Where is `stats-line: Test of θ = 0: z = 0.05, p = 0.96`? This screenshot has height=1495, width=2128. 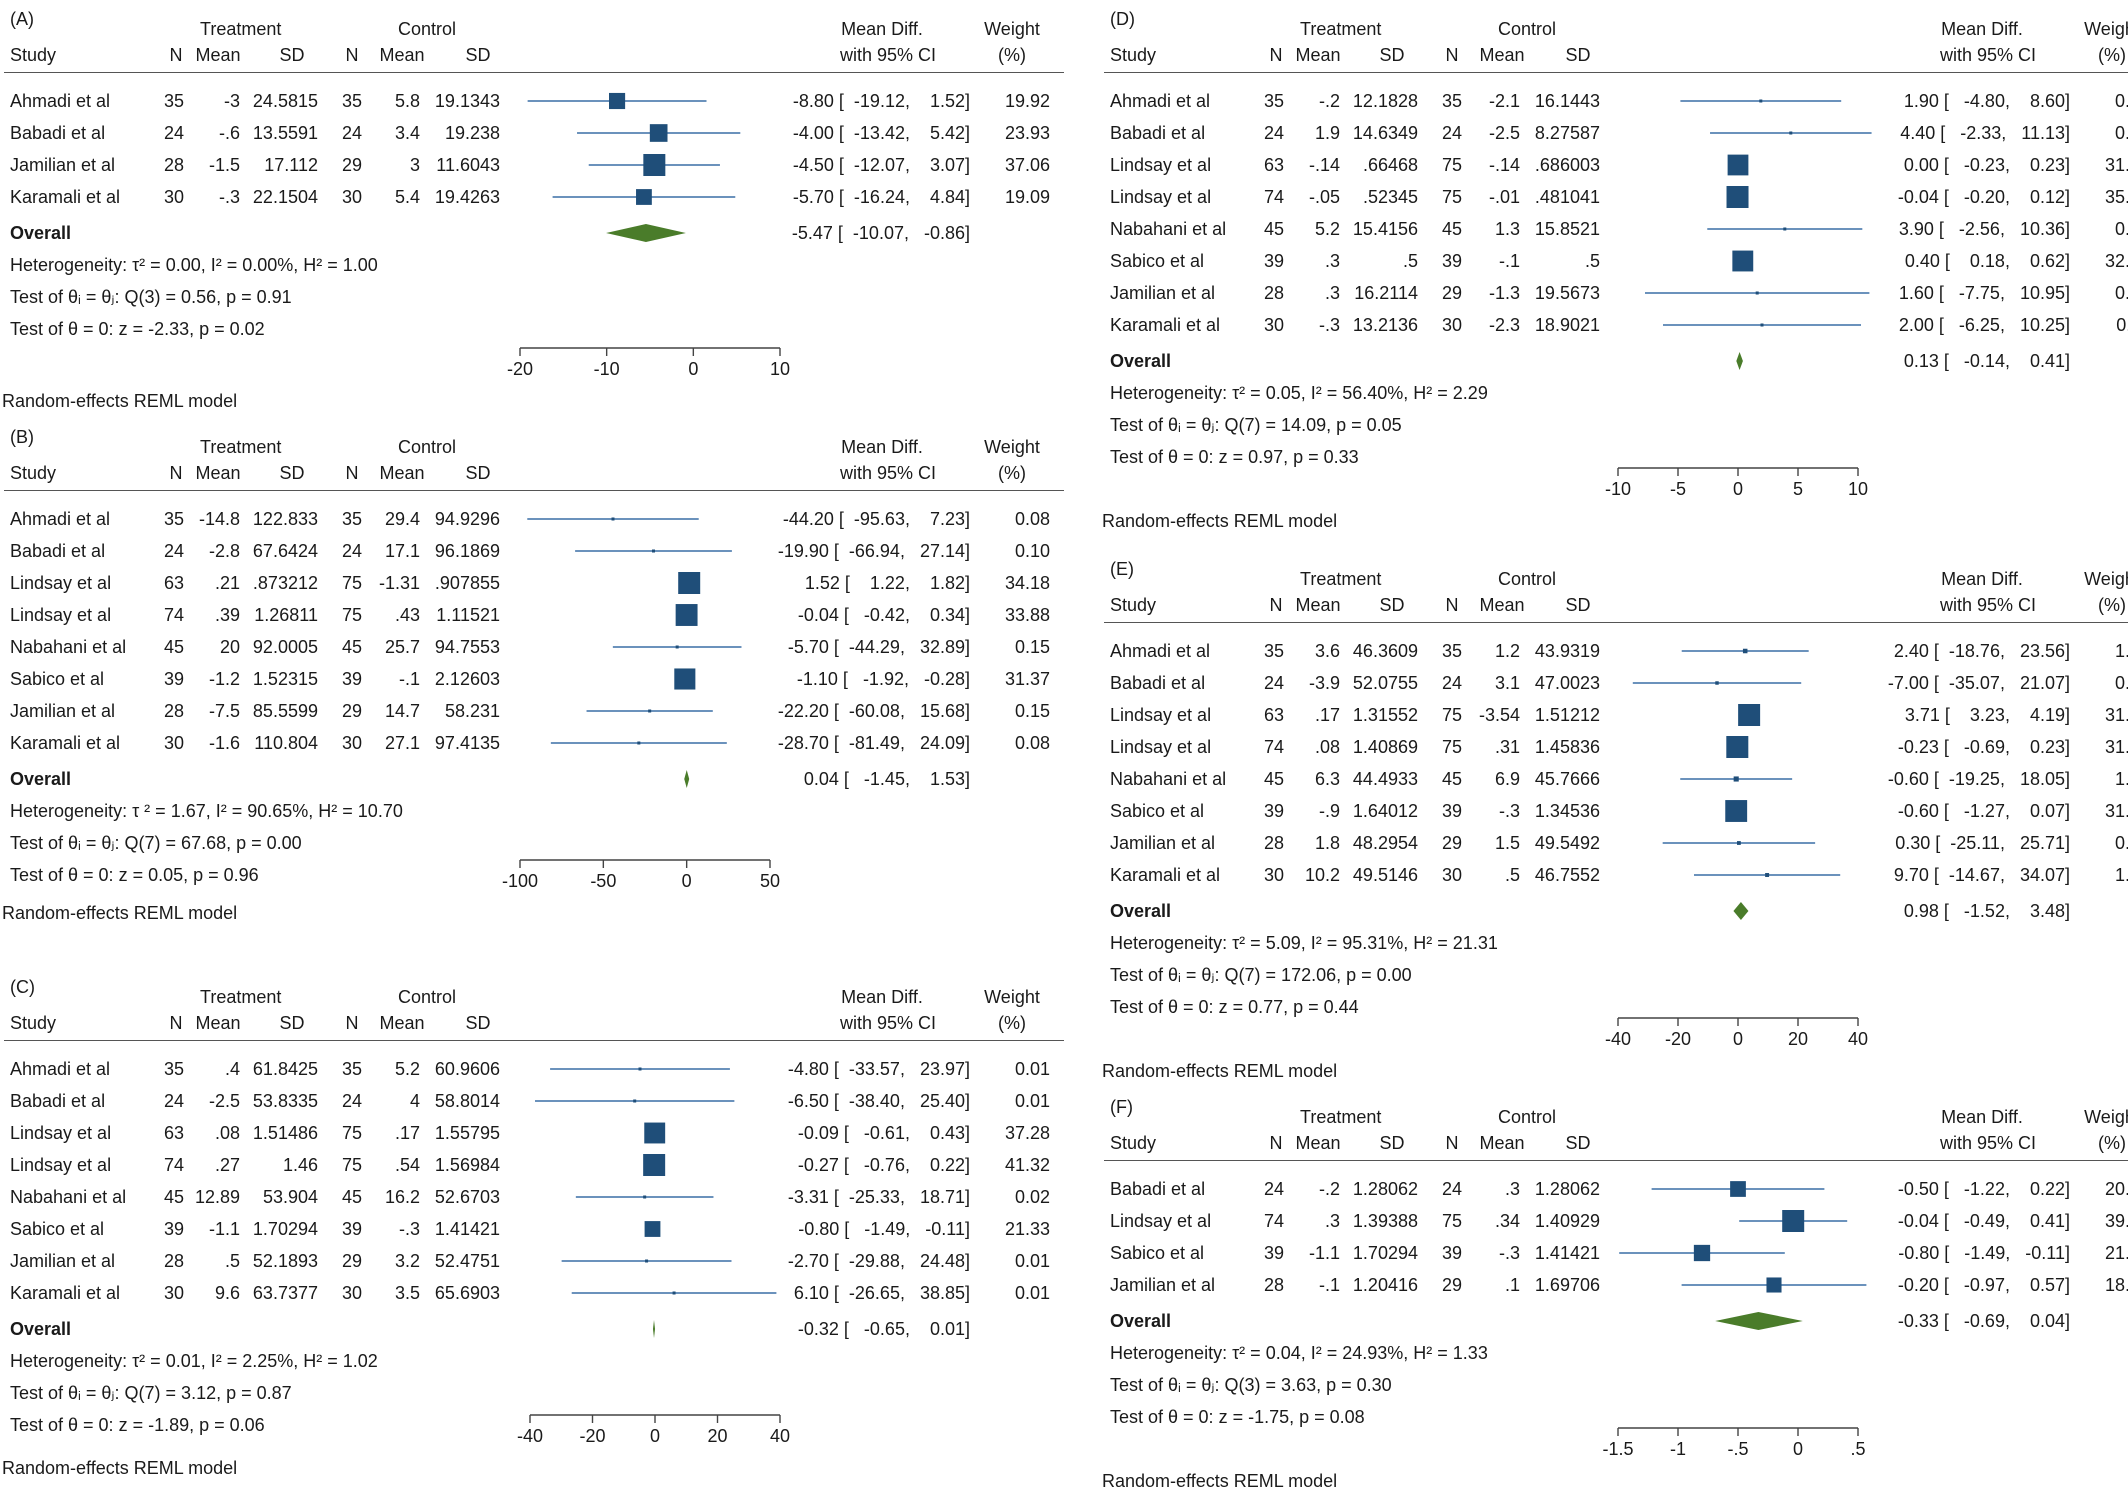 stats-line: Test of θ = 0: z = 0.05, p = 0.96 is located at coordinates (134, 875).